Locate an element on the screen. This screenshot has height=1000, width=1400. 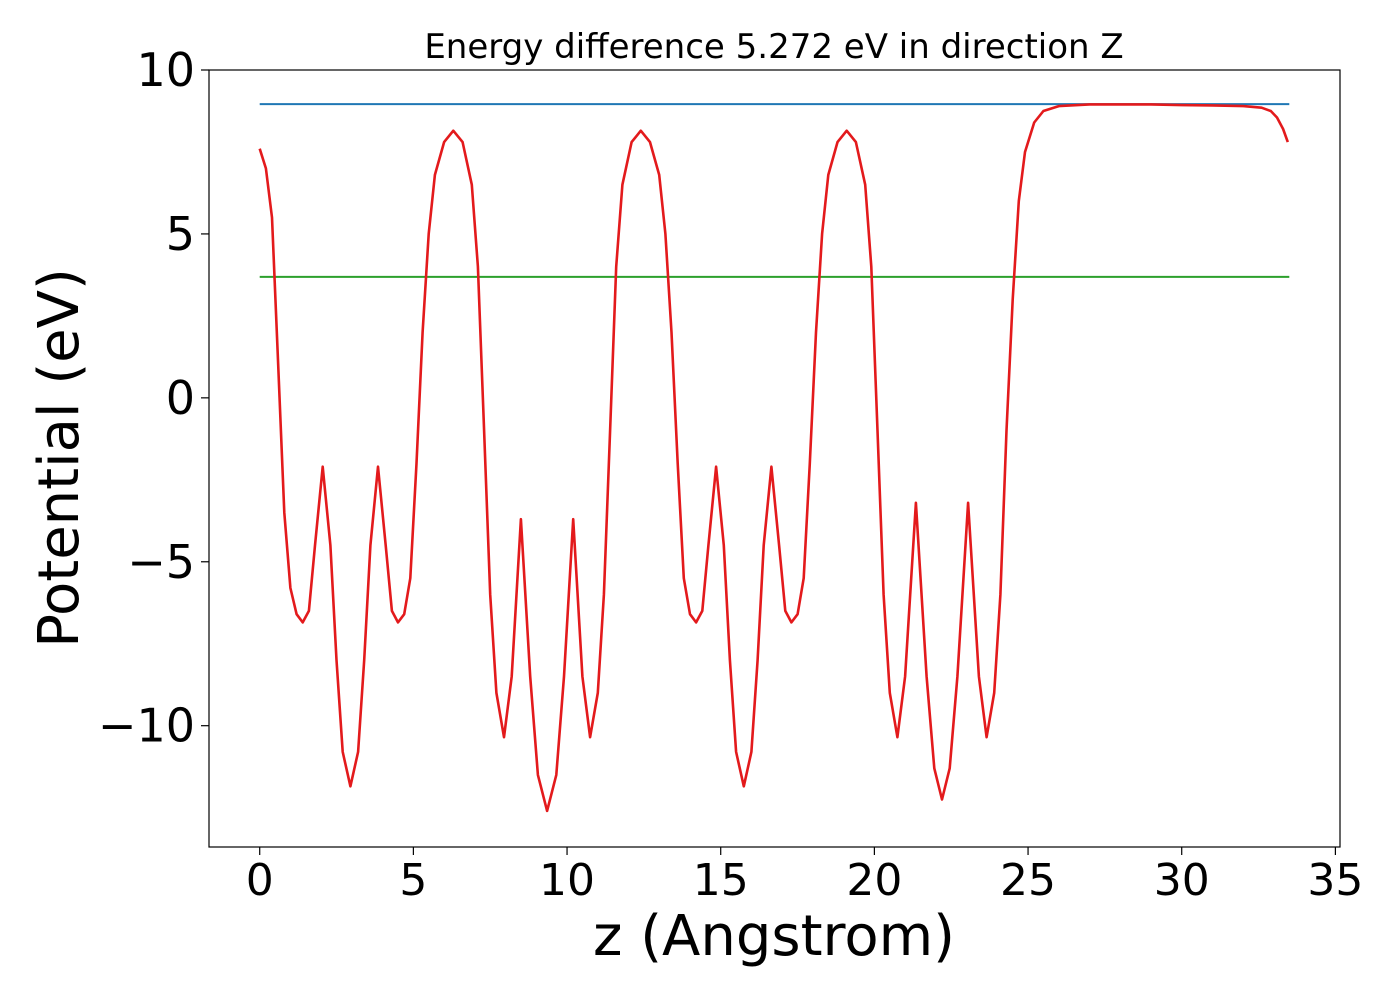
x-tick-label: 35 is located at coordinates (1335, 880).